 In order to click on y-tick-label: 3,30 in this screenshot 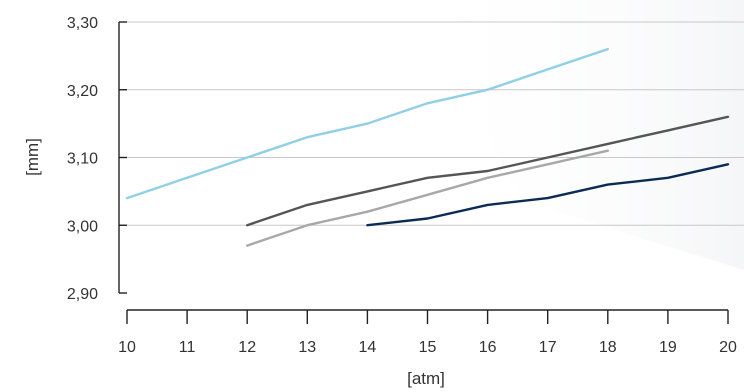, I will do `click(82, 23)`.